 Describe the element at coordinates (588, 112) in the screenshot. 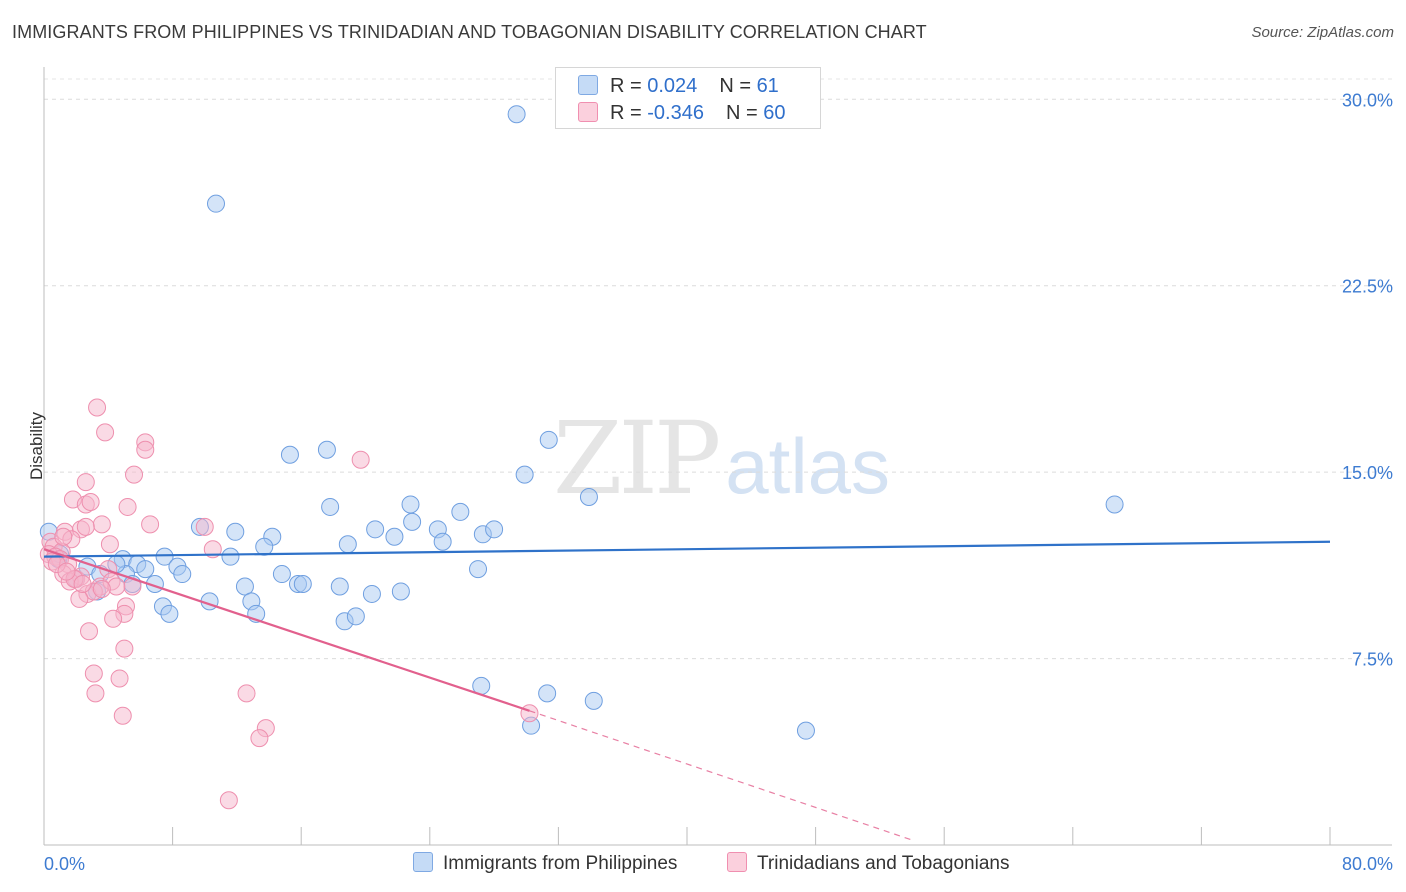

I see `legend-swatch-trinidadian` at that location.